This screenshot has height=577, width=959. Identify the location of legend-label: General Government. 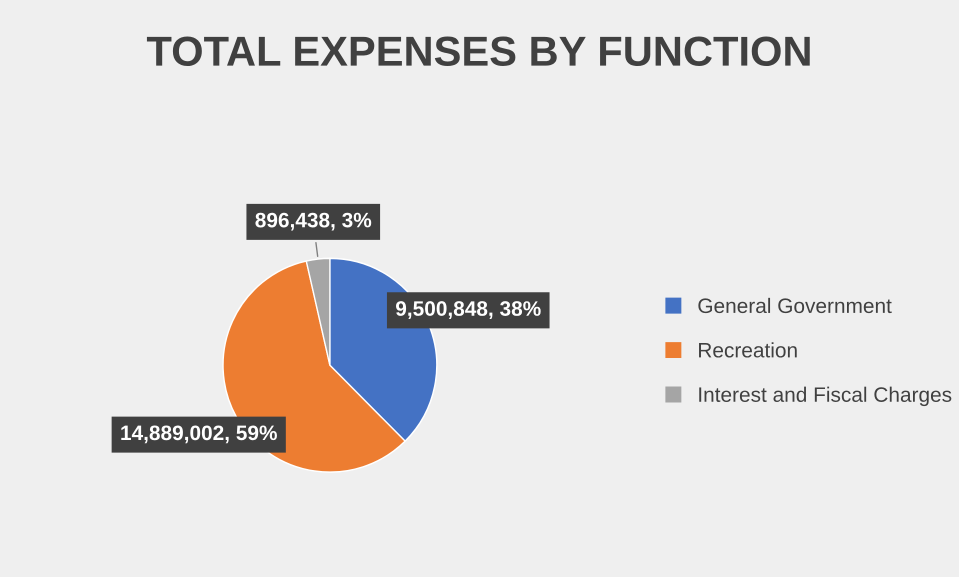
(795, 306).